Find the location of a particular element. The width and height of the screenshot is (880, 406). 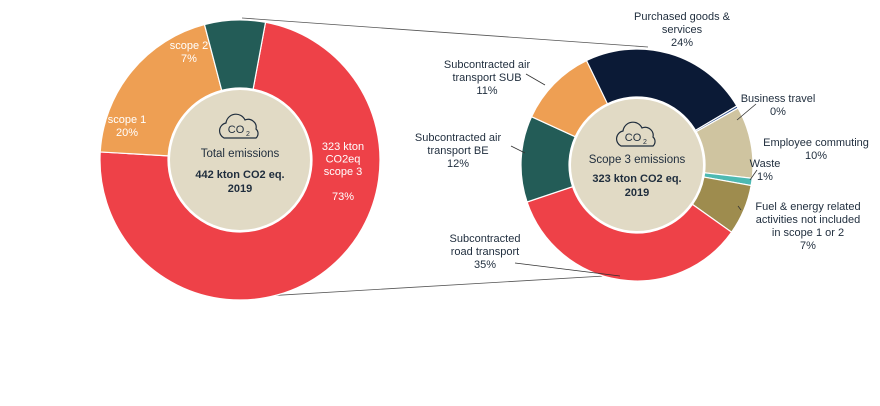

label-business-travel-line: 0% is located at coordinates (778, 112).